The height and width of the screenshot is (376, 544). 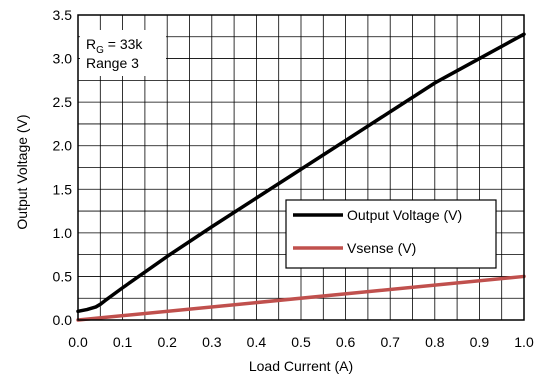 I want to click on y-tick-labels: 0.0 0.5 1.0 1.5 2.0 2.5 3.0 3.5, so click(x=63, y=167).